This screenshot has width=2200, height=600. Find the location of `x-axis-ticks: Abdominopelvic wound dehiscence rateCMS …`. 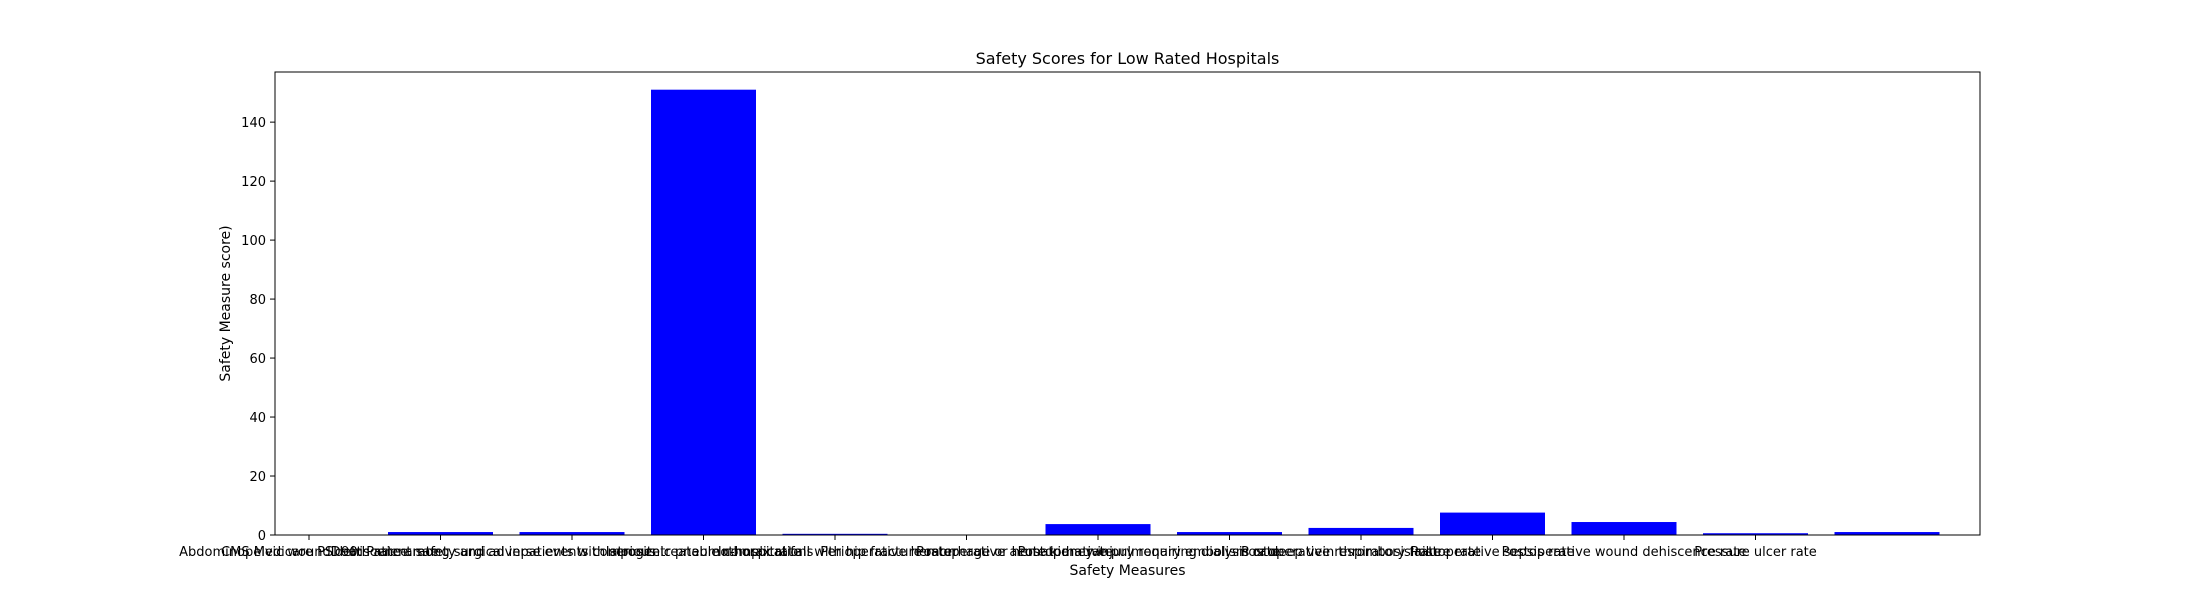

x-axis-ticks: Abdominopelvic wound dehiscence rateCMS … is located at coordinates (998, 547).